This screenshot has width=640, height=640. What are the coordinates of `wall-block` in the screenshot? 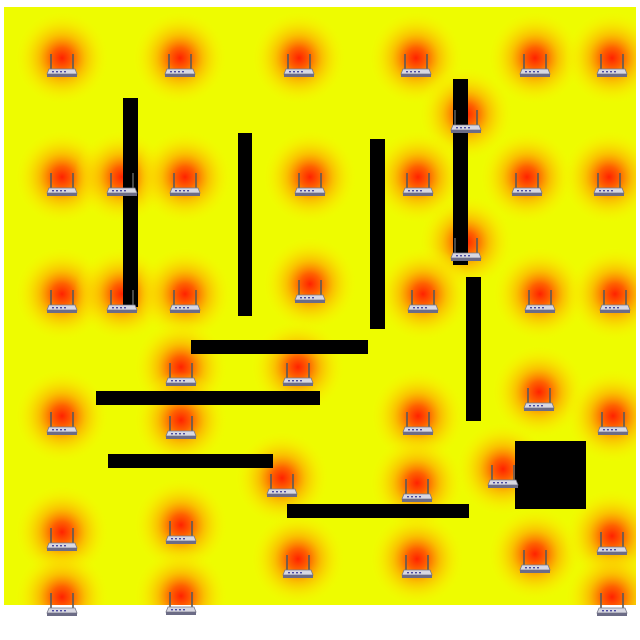 It's located at (550, 475).